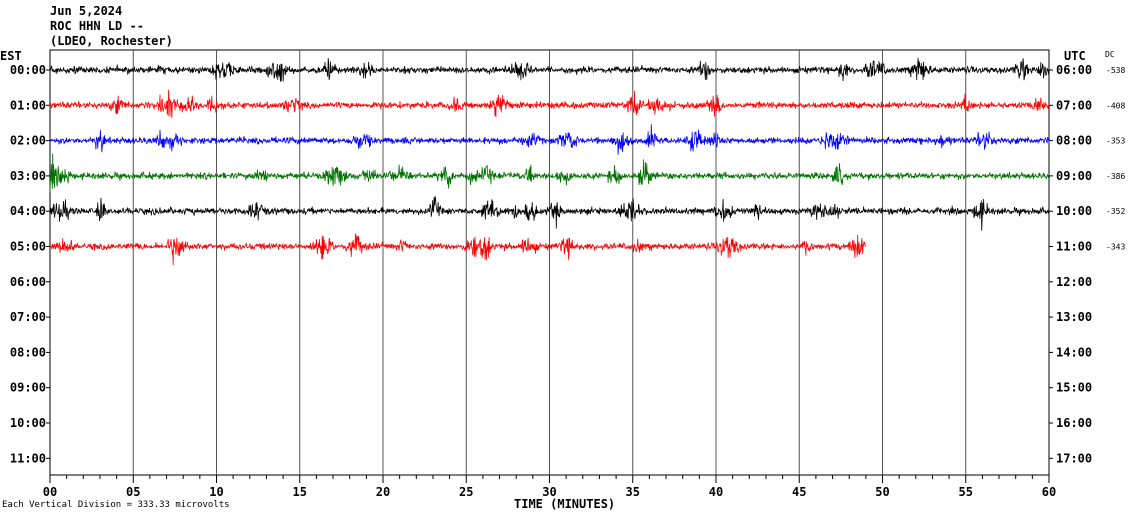  What do you see at coordinates (111, 41) in the screenshot?
I see `network-name: (LDEO, Rochester)` at bounding box center [111, 41].